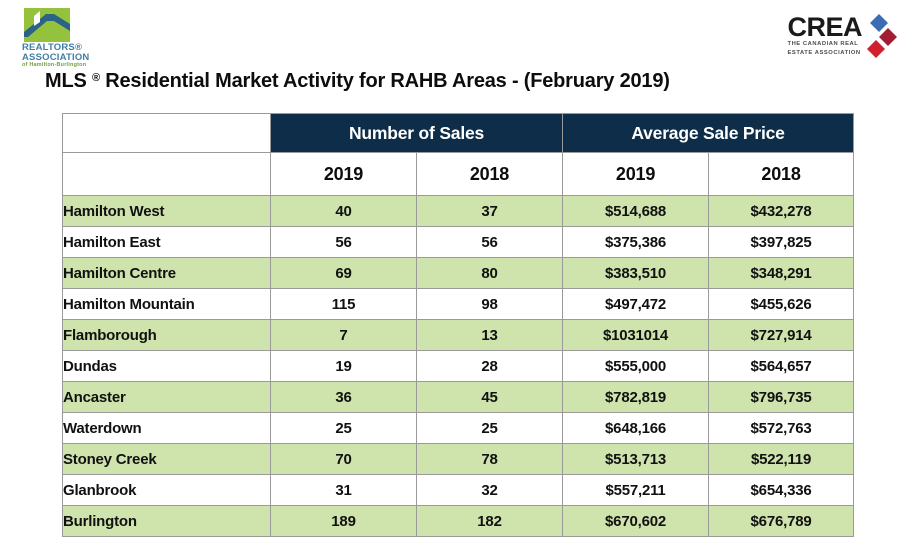 The height and width of the screenshot is (538, 905). What do you see at coordinates (166, 521) in the screenshot?
I see `area-cell: Burlington` at bounding box center [166, 521].